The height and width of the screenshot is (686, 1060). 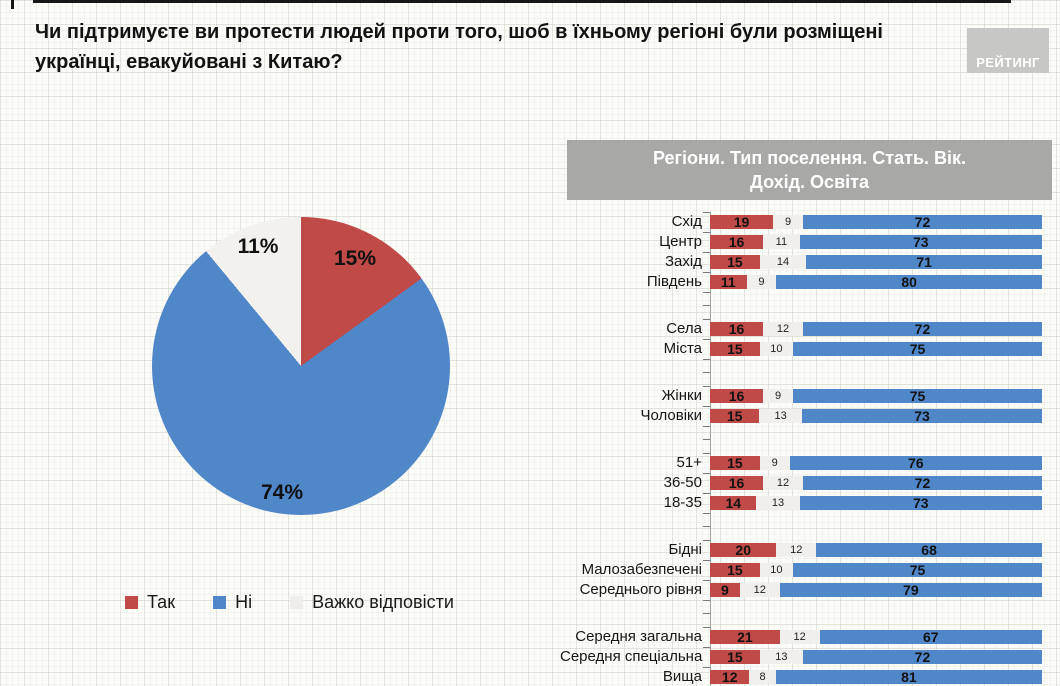 I want to click on segment-yes: 19, so click(x=742, y=222).